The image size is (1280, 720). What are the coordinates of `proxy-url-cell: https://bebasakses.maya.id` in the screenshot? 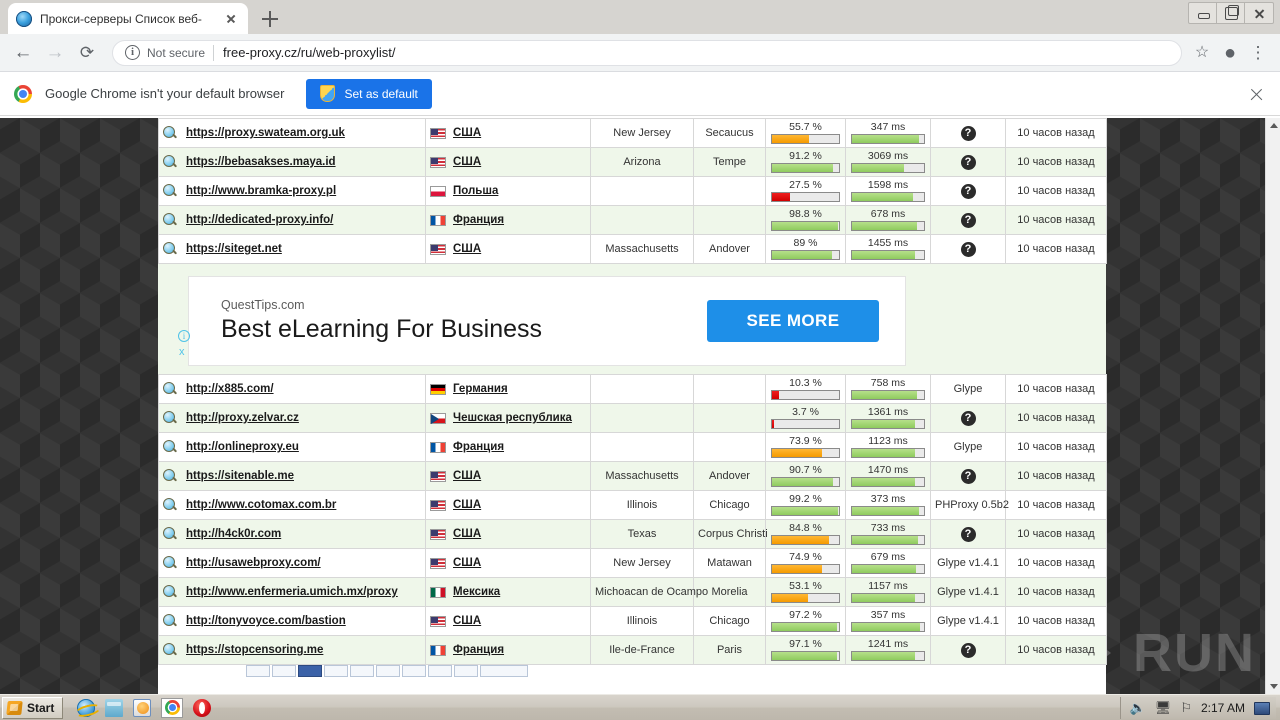 It's located at (292, 162).